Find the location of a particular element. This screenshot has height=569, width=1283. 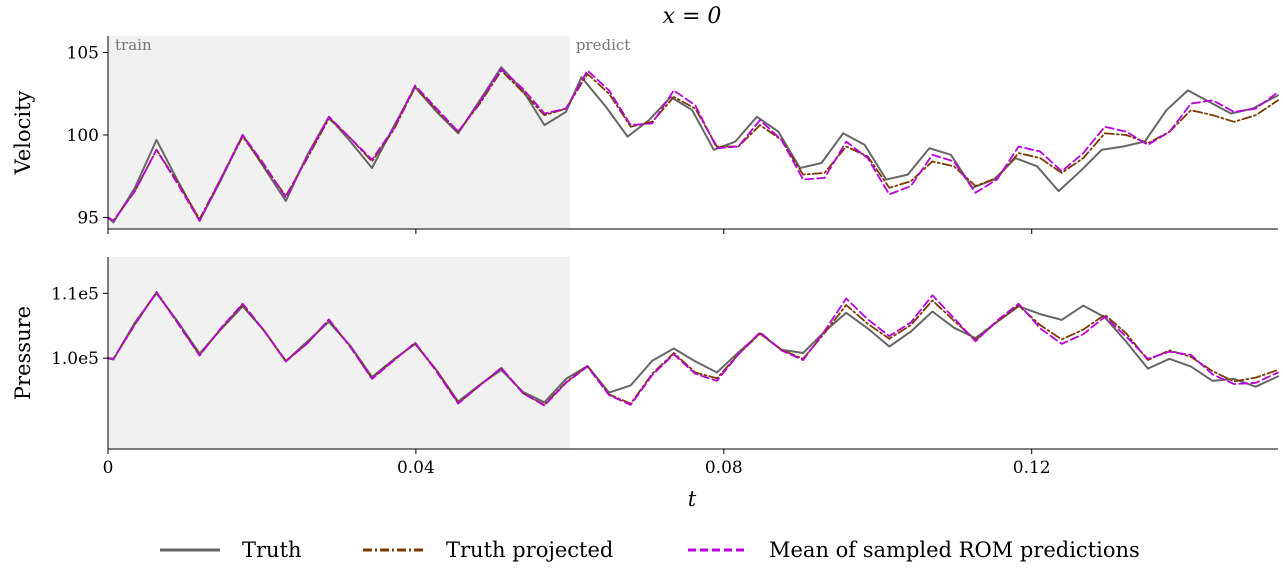

x-tick-label: 0.04 is located at coordinates (416, 468).